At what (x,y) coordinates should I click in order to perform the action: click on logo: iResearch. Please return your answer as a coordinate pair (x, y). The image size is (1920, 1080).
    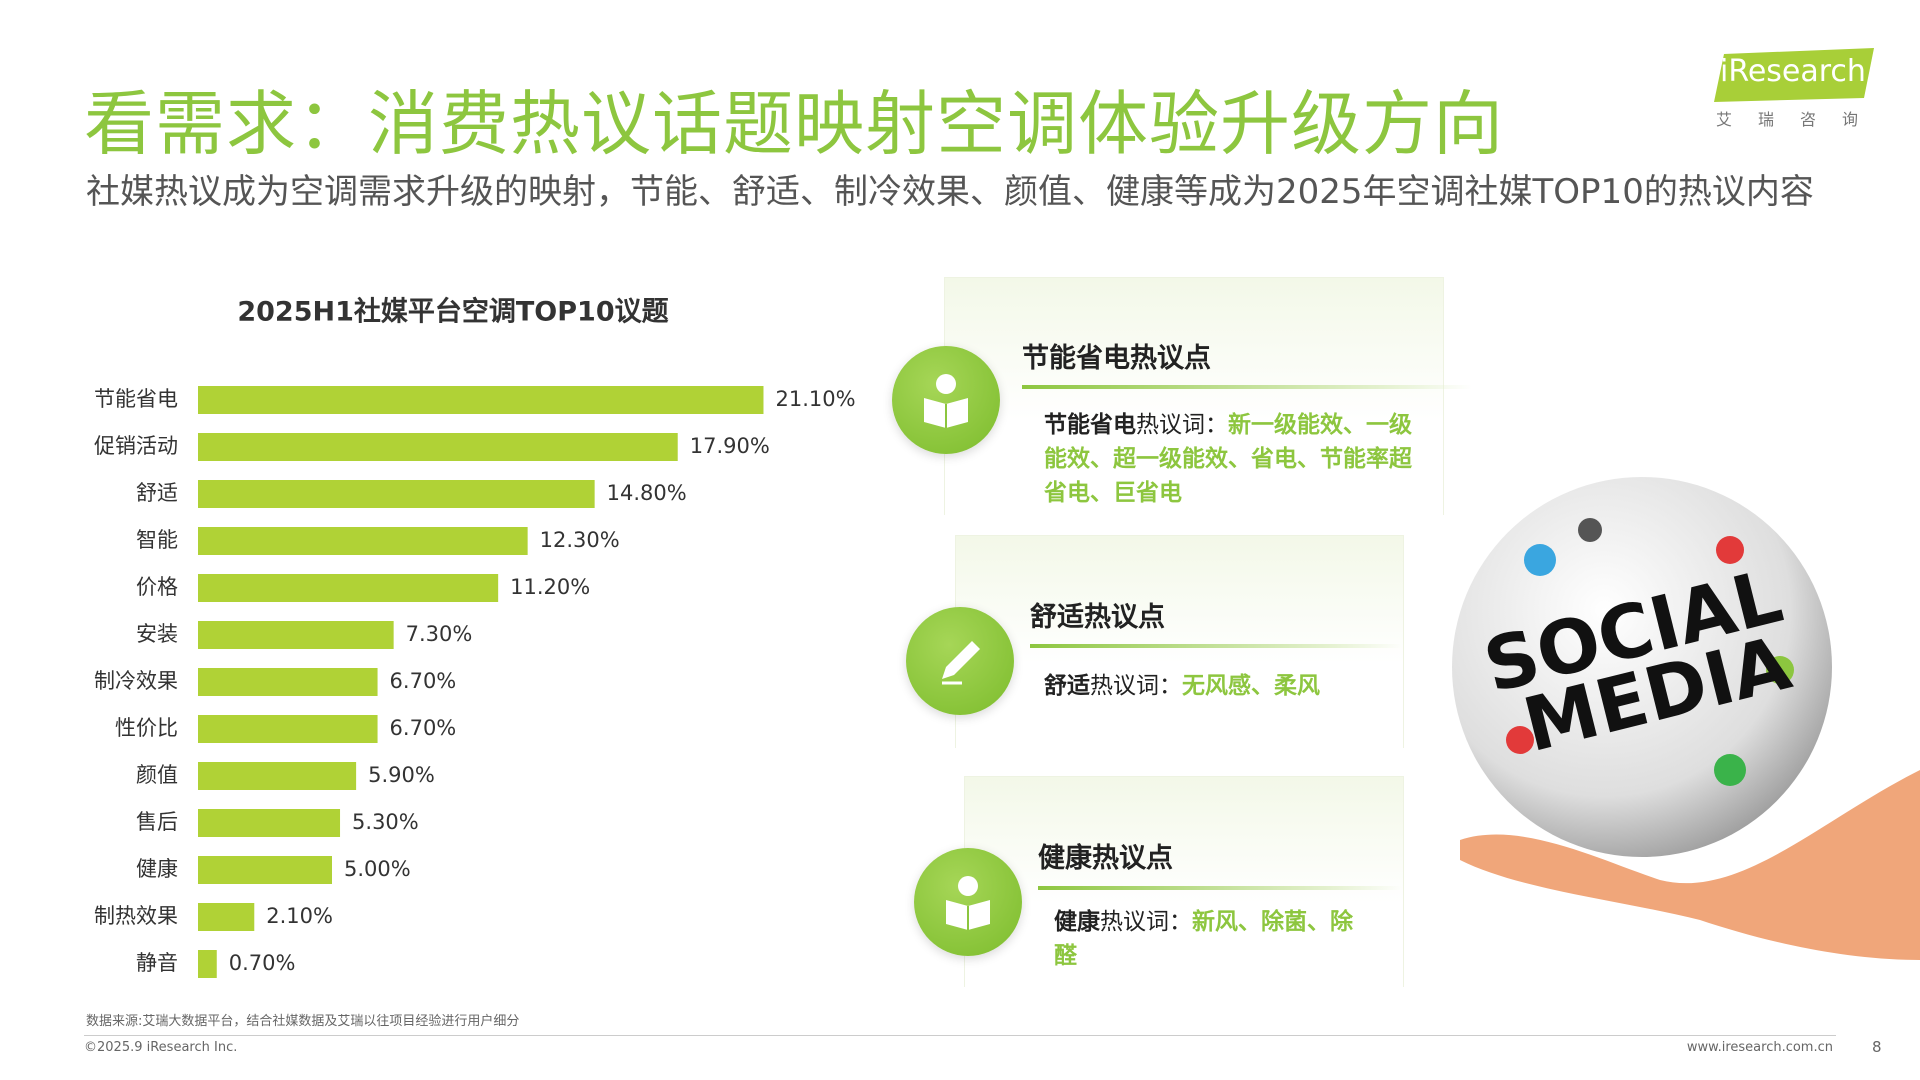
    Looking at the image, I should click on (1794, 75).